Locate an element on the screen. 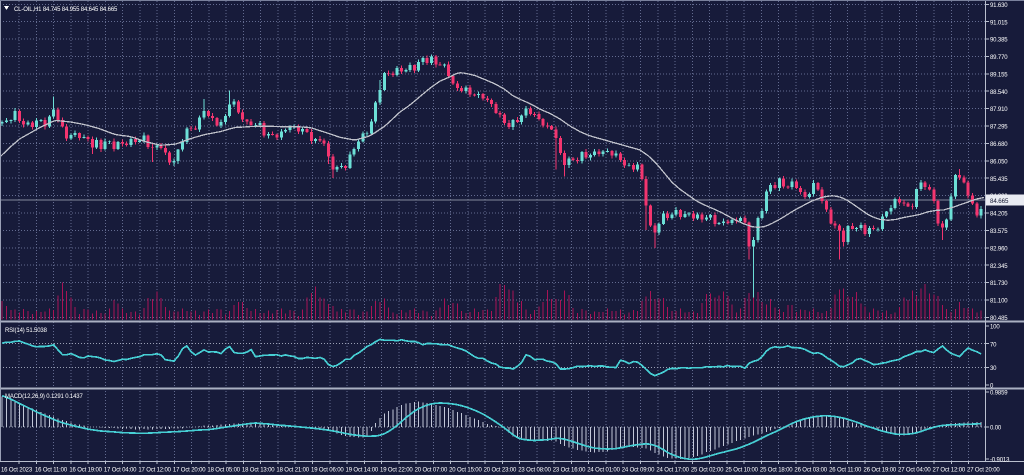 The height and width of the screenshot is (475, 1024). svg-text: 24 Oct 01:00 is located at coordinates (603, 471).